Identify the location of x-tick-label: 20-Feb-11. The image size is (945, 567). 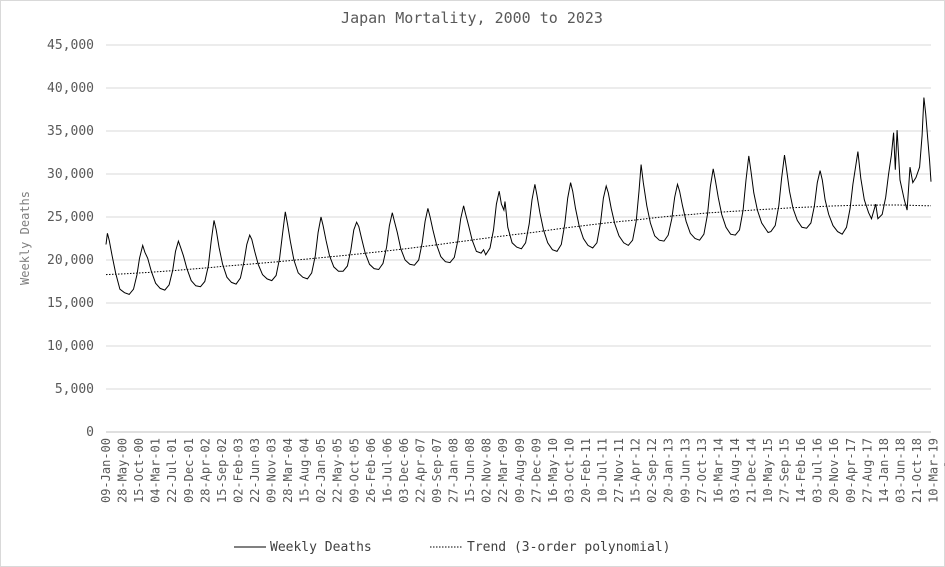
(586, 470).